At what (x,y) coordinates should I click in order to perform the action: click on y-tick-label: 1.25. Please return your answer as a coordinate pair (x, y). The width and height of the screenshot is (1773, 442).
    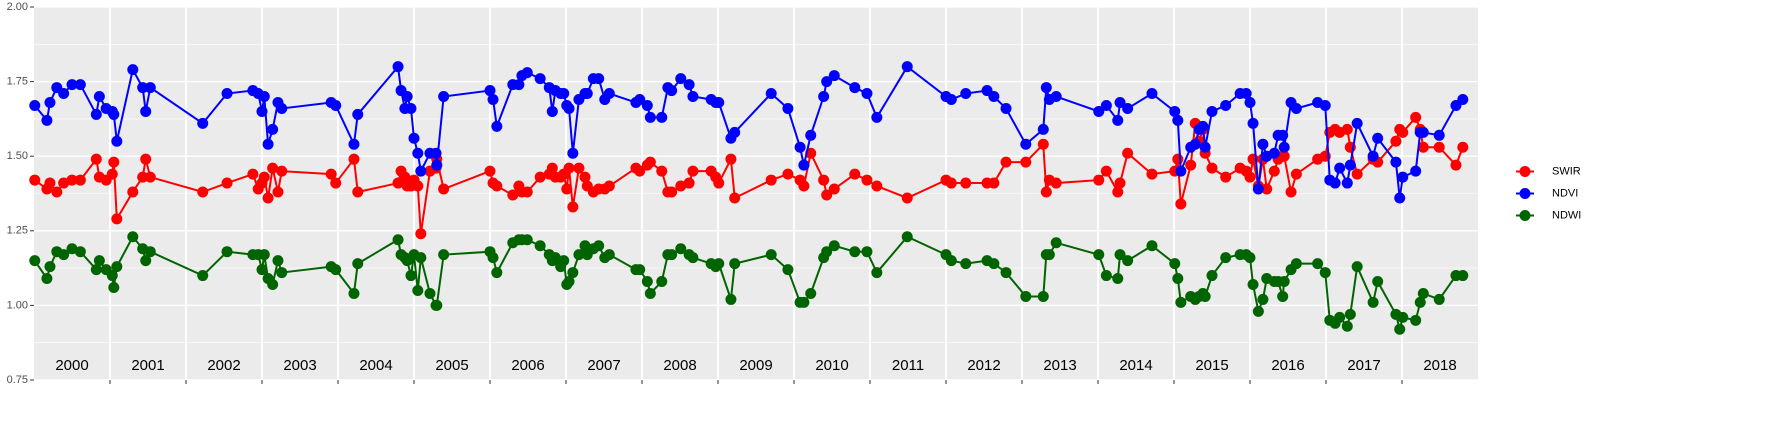
    Looking at the image, I should click on (17, 231).